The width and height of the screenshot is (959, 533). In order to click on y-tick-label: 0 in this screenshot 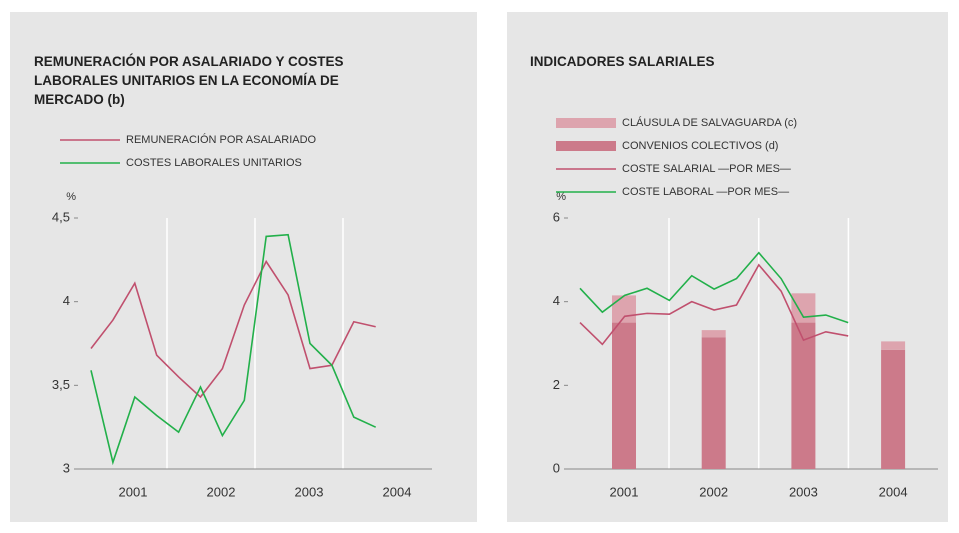, I will do `click(556, 467)`.